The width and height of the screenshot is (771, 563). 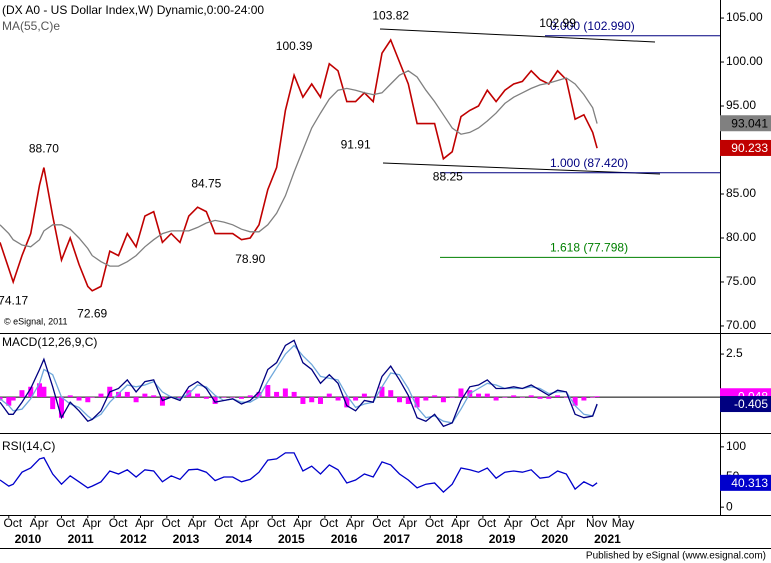 What do you see at coordinates (744, 61) in the screenshot?
I see `y-tick-label: 100.00` at bounding box center [744, 61].